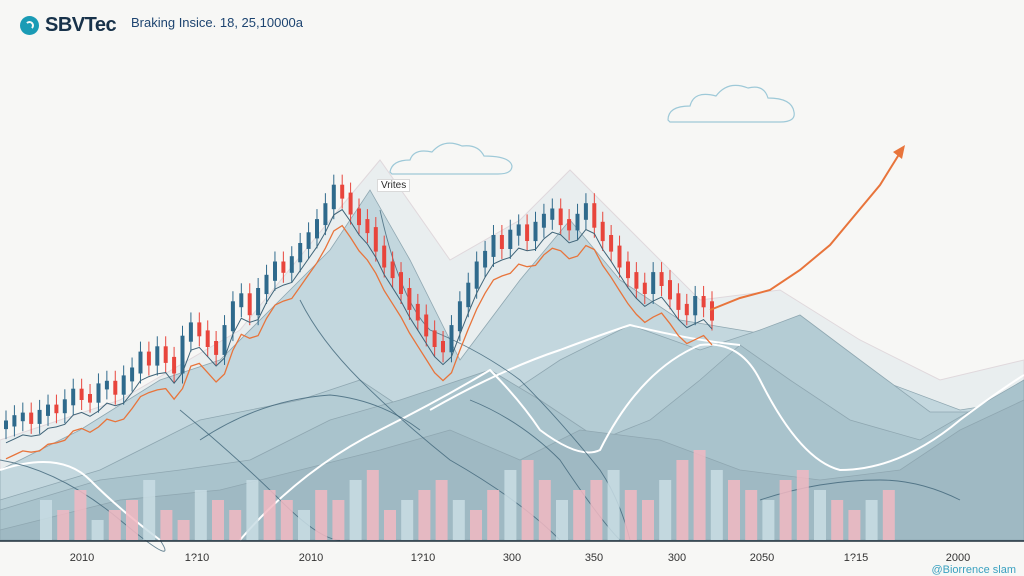  I want to click on x-tick-label: 2050, so click(762, 558).